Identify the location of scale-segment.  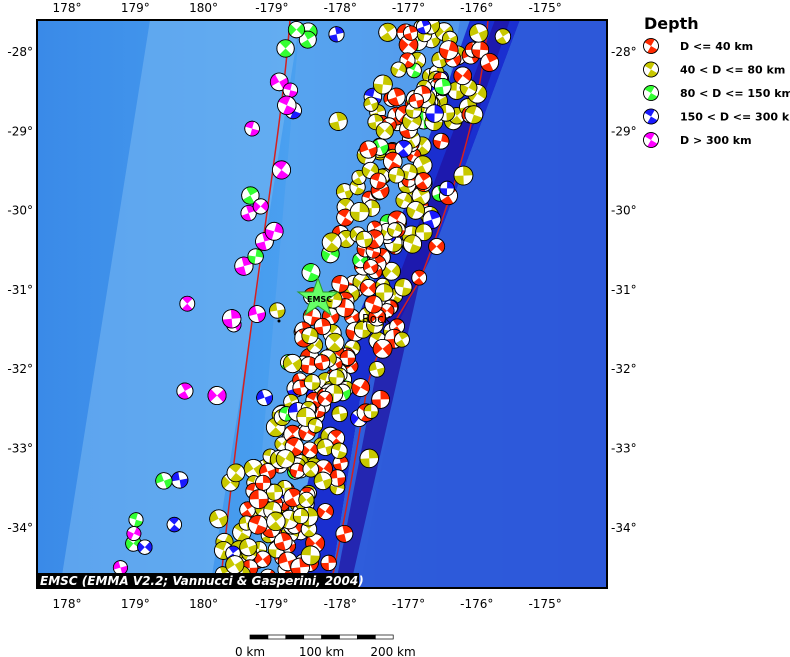
(259, 637).